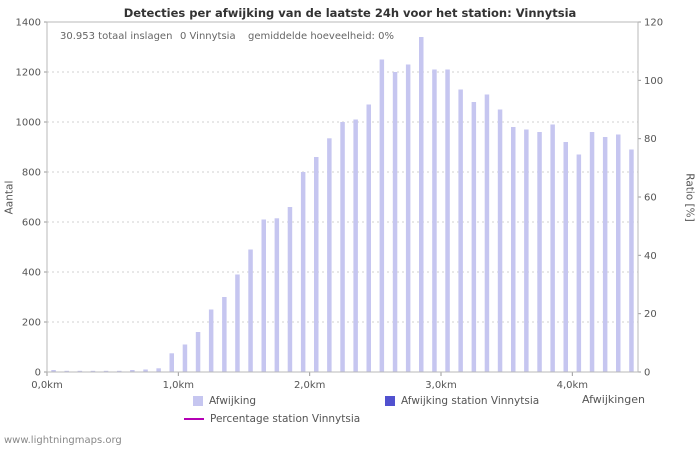 The width and height of the screenshot is (700, 450). I want to click on svg-text: 60, so click(650, 198).